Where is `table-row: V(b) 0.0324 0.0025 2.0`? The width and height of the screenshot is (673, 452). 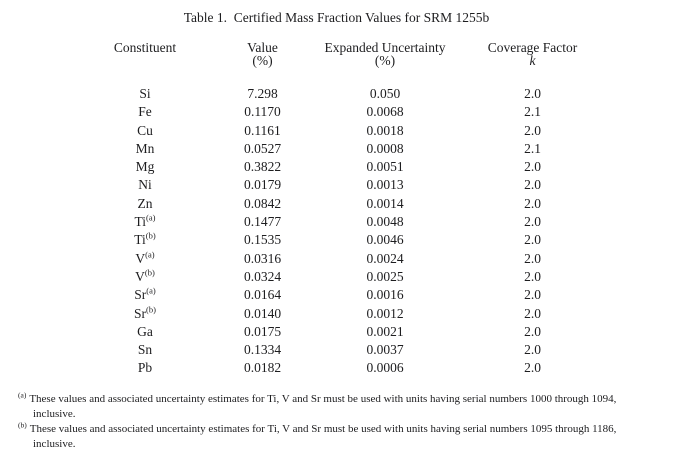
table-row: V(b) 0.0324 0.0025 2.0 is located at coordinates (335, 277).